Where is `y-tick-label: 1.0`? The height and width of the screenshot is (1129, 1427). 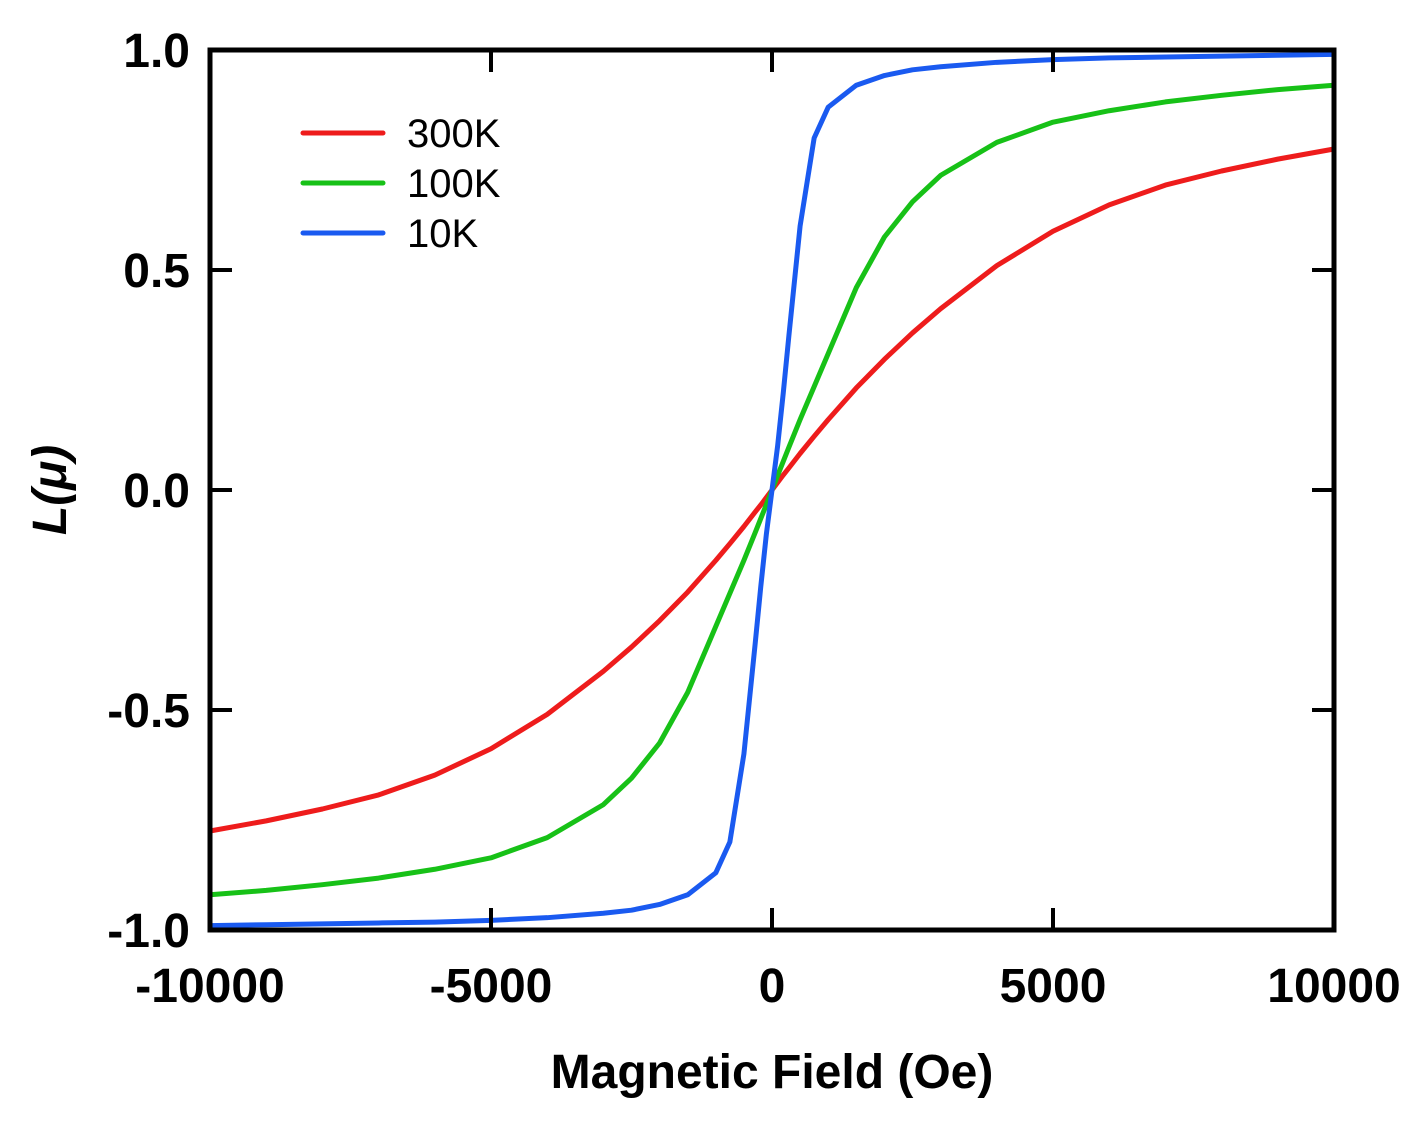
y-tick-label: 1.0 is located at coordinates (156, 51).